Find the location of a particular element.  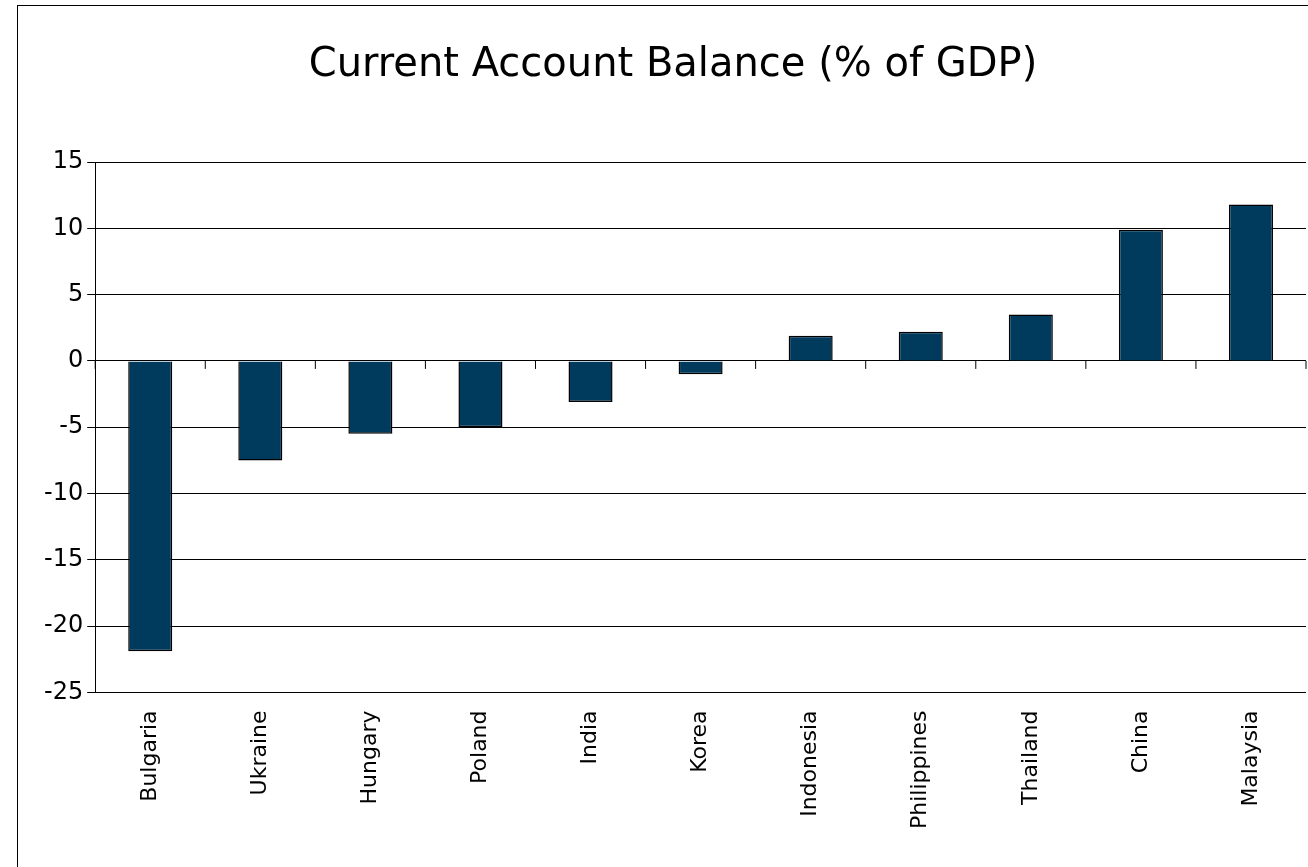

y-tick-label: 10 is located at coordinates (68, 226).